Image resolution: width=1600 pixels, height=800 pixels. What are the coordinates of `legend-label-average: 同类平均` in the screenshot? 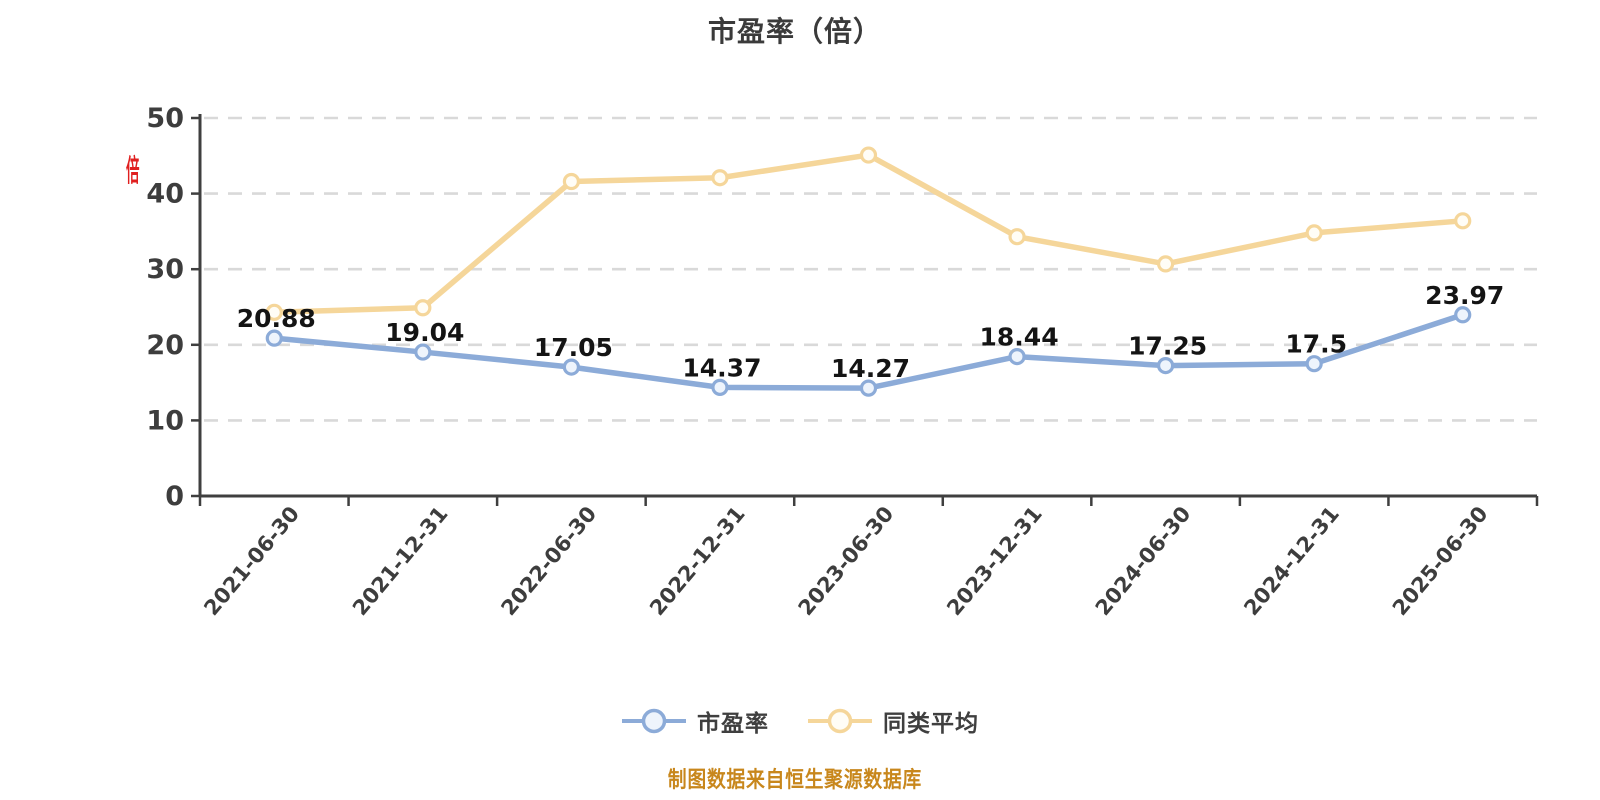 It's located at (931, 724).